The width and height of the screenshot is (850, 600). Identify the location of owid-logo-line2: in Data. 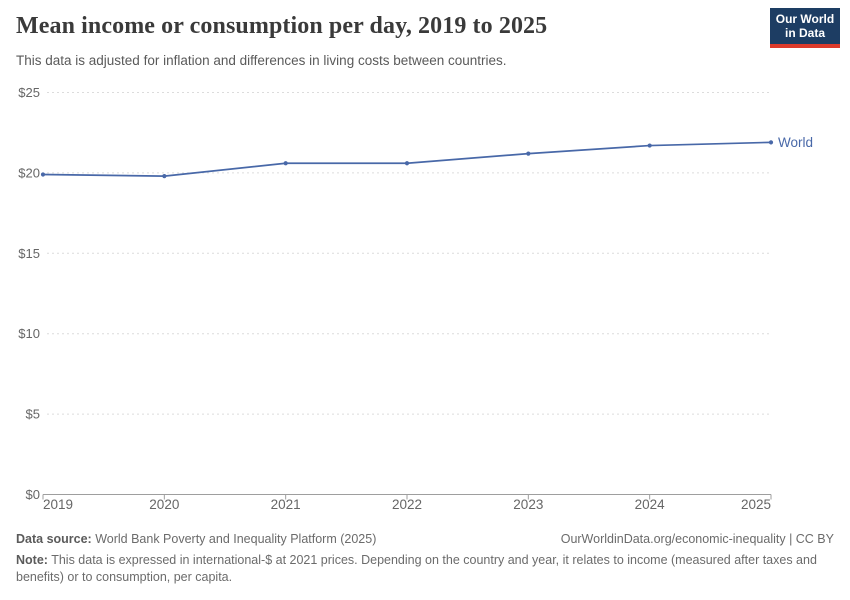
(804, 33).